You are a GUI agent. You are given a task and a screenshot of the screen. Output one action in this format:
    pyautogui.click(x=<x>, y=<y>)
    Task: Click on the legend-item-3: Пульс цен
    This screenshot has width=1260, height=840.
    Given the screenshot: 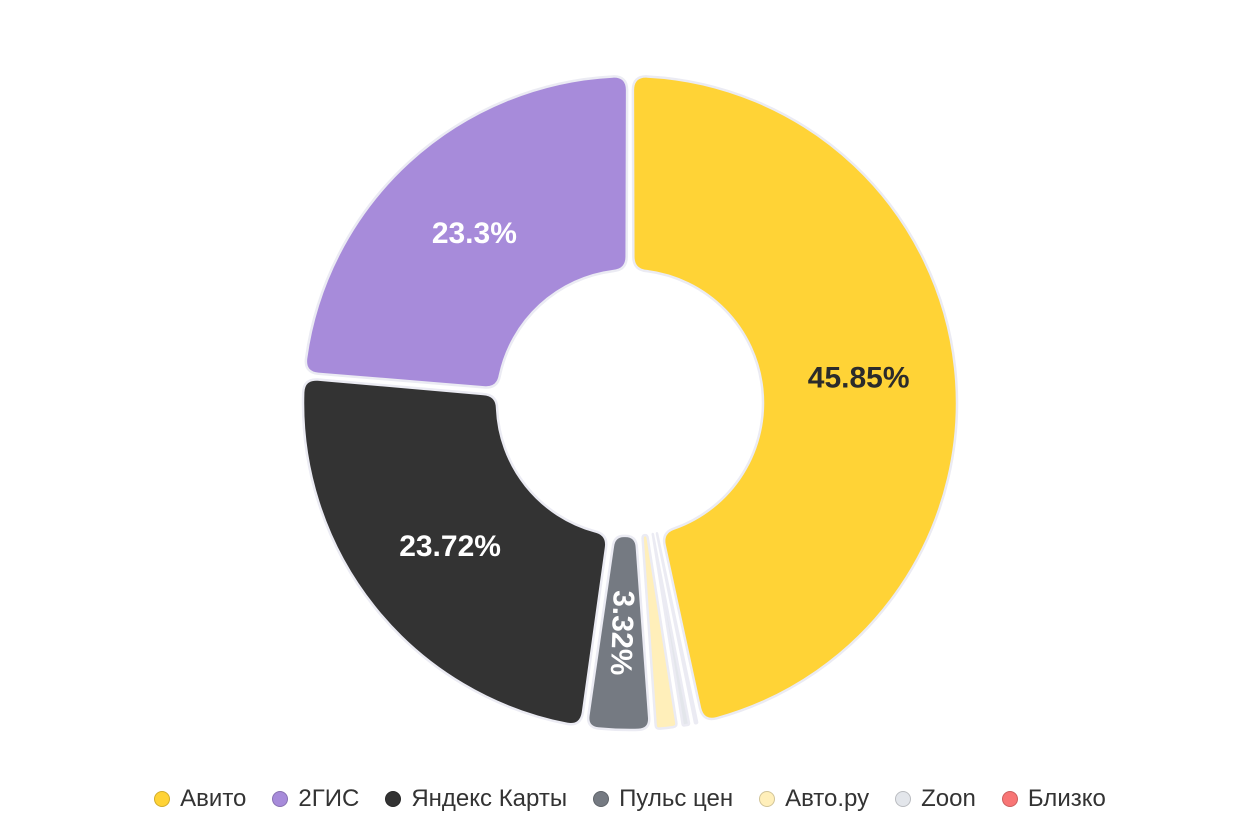 What is the action you would take?
    pyautogui.click(x=663, y=799)
    